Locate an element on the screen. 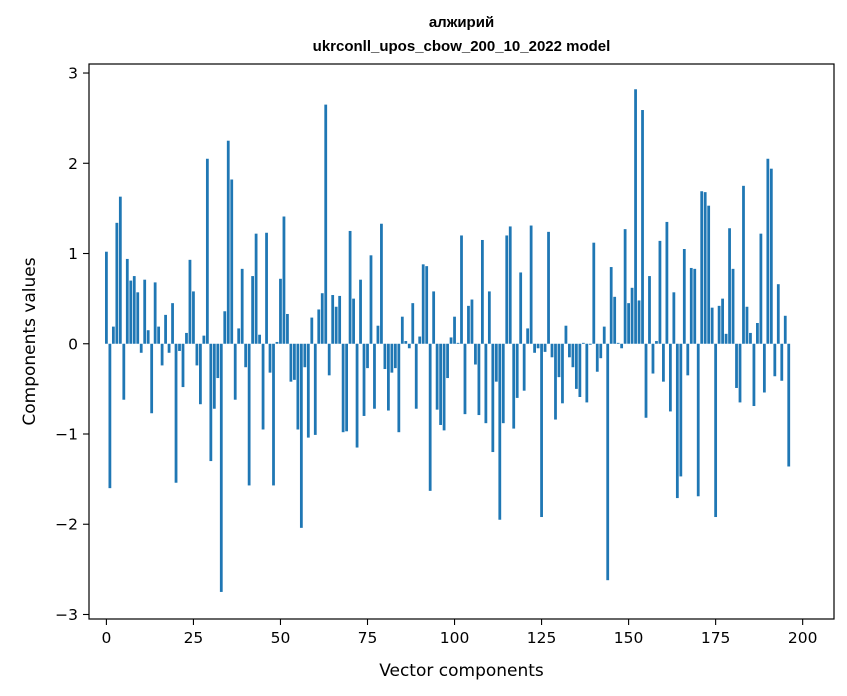 The image size is (847, 696). x-tick-label: 200 is located at coordinates (803, 638).